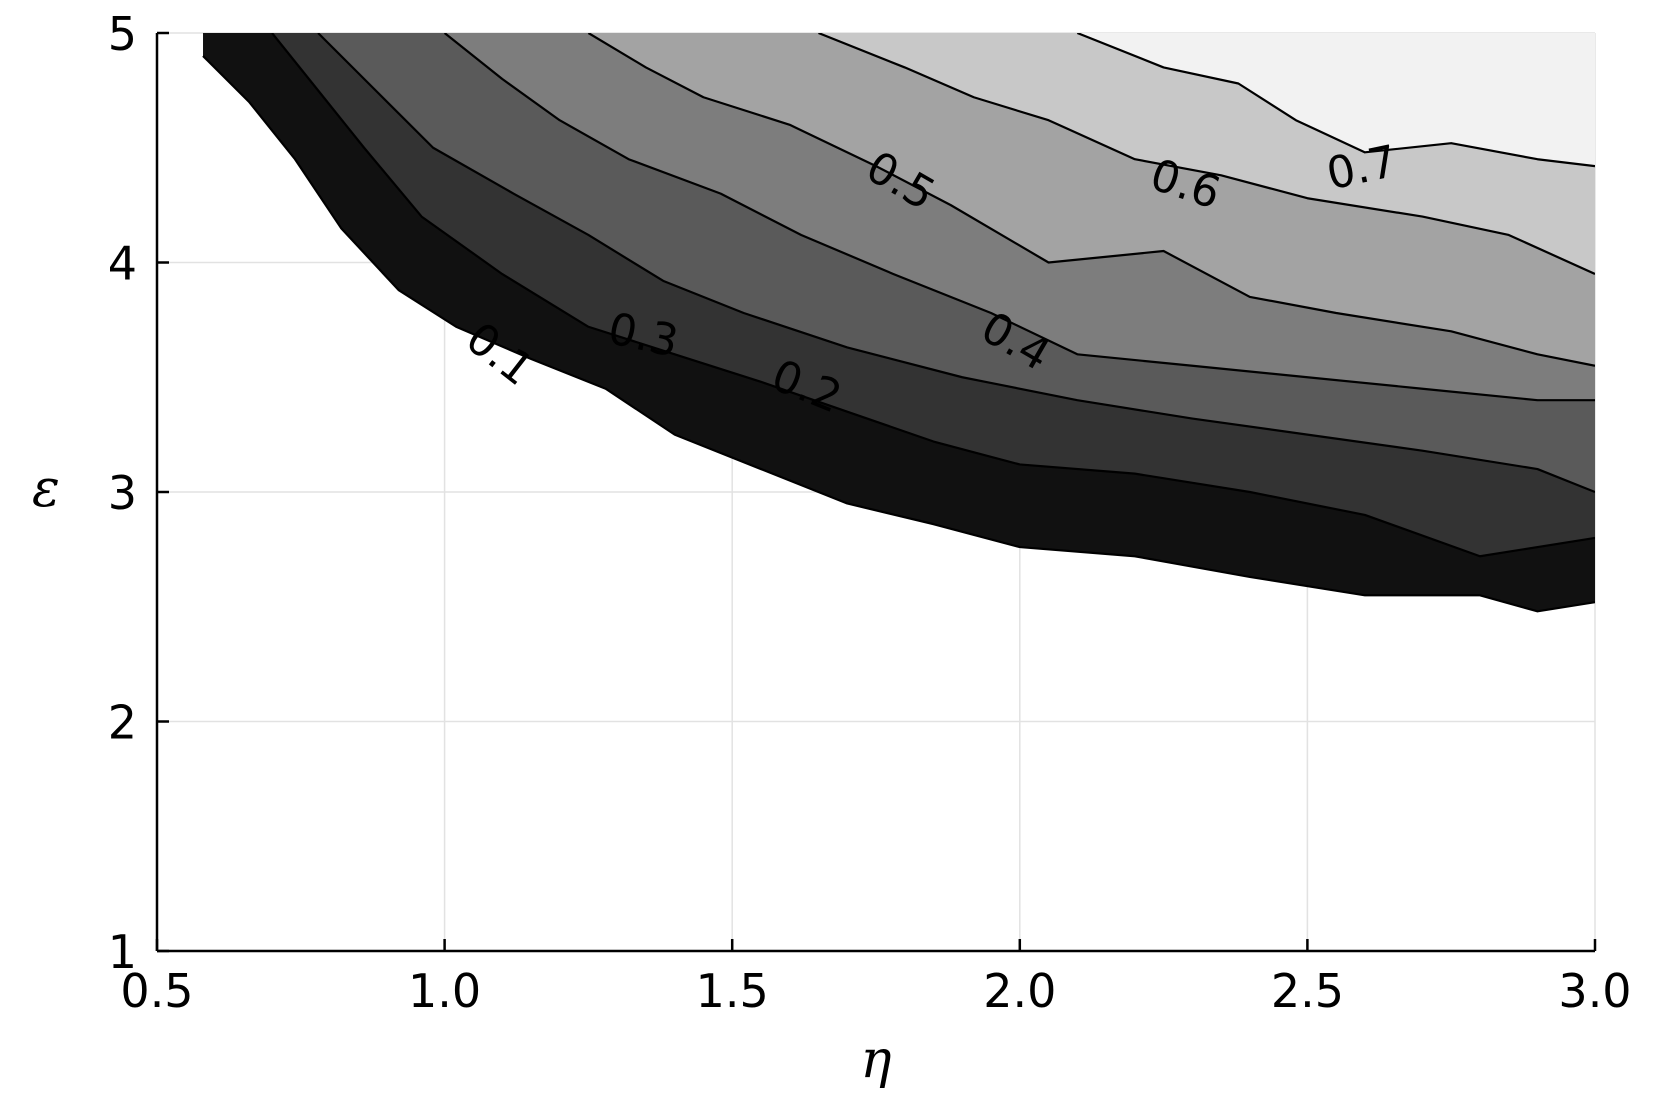 The image size is (1661, 1107). I want to click on x-tick-label: 3.0, so click(1594, 991).